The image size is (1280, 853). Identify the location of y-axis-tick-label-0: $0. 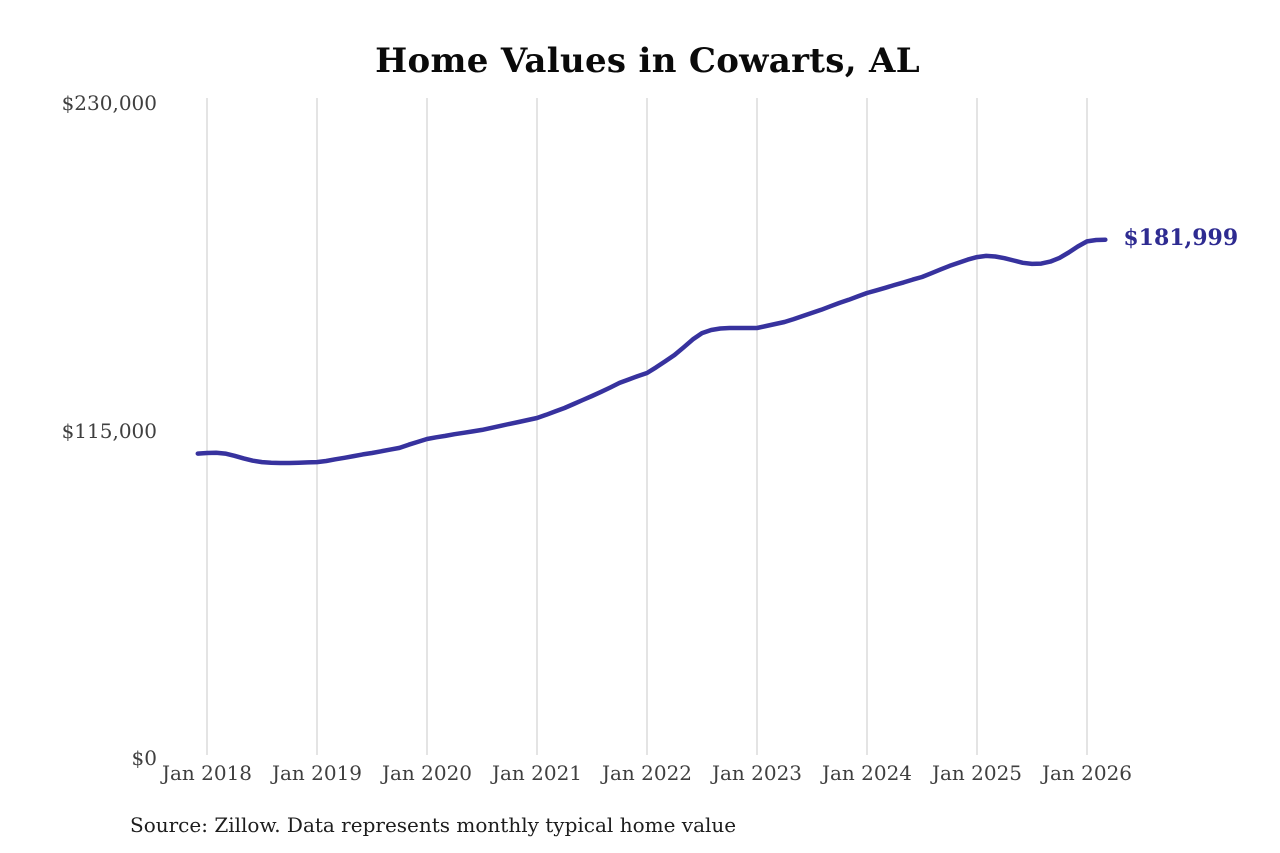
(144, 758).